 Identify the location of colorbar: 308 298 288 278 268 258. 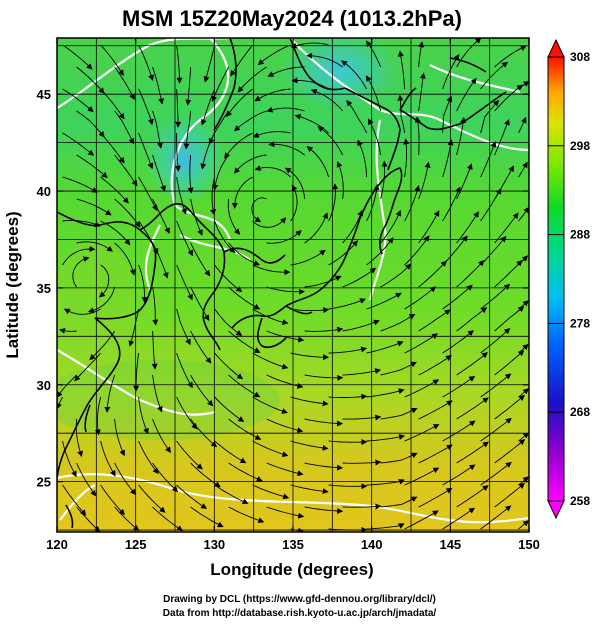
(568, 279).